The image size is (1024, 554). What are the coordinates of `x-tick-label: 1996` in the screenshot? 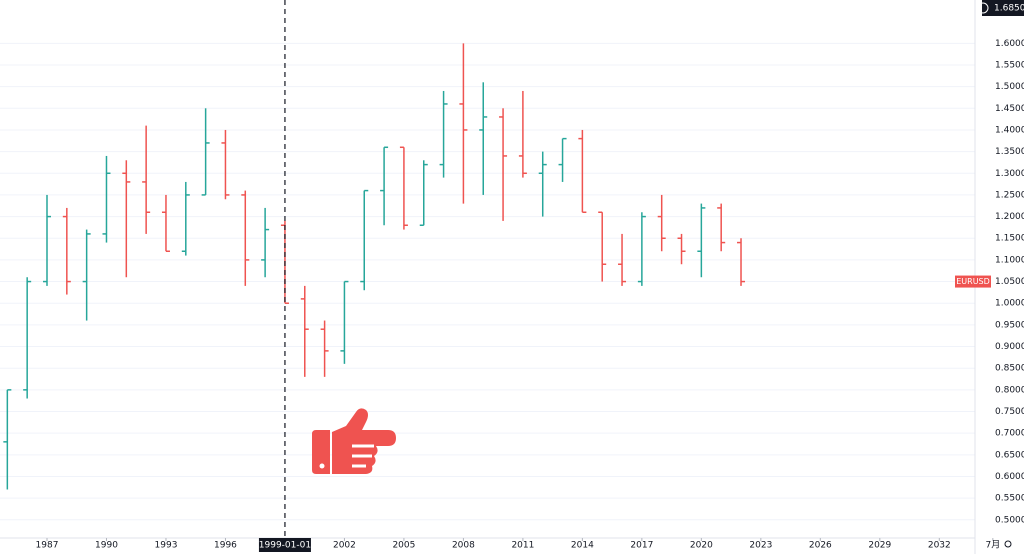 It's located at (225, 546).